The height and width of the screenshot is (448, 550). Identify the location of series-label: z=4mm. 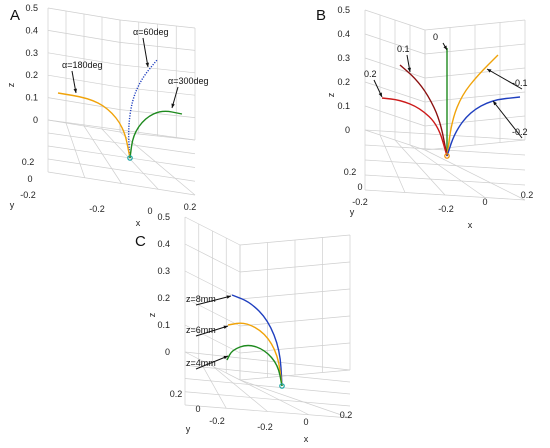
(201, 363).